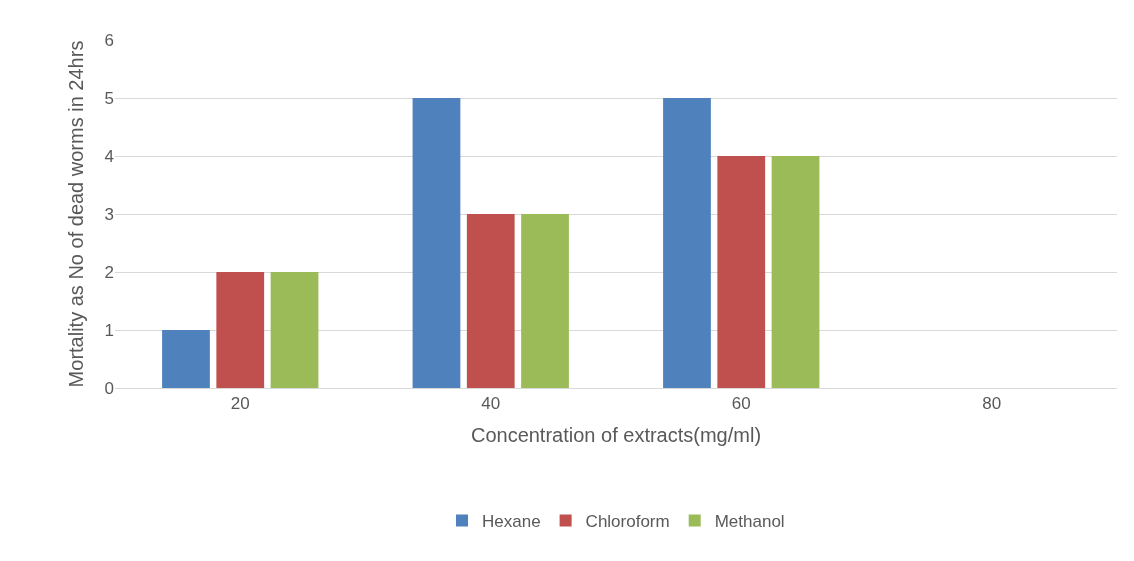  Describe the element at coordinates (992, 404) in the screenshot. I see `x-tick-label: 80` at that location.